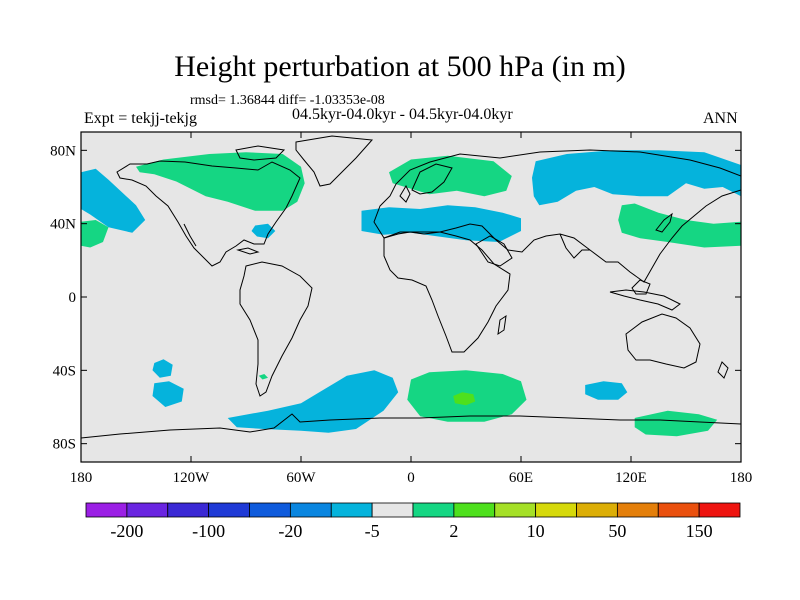 This screenshot has width=800, height=600. I want to click on coastline-arctic-islands, so click(260, 153).